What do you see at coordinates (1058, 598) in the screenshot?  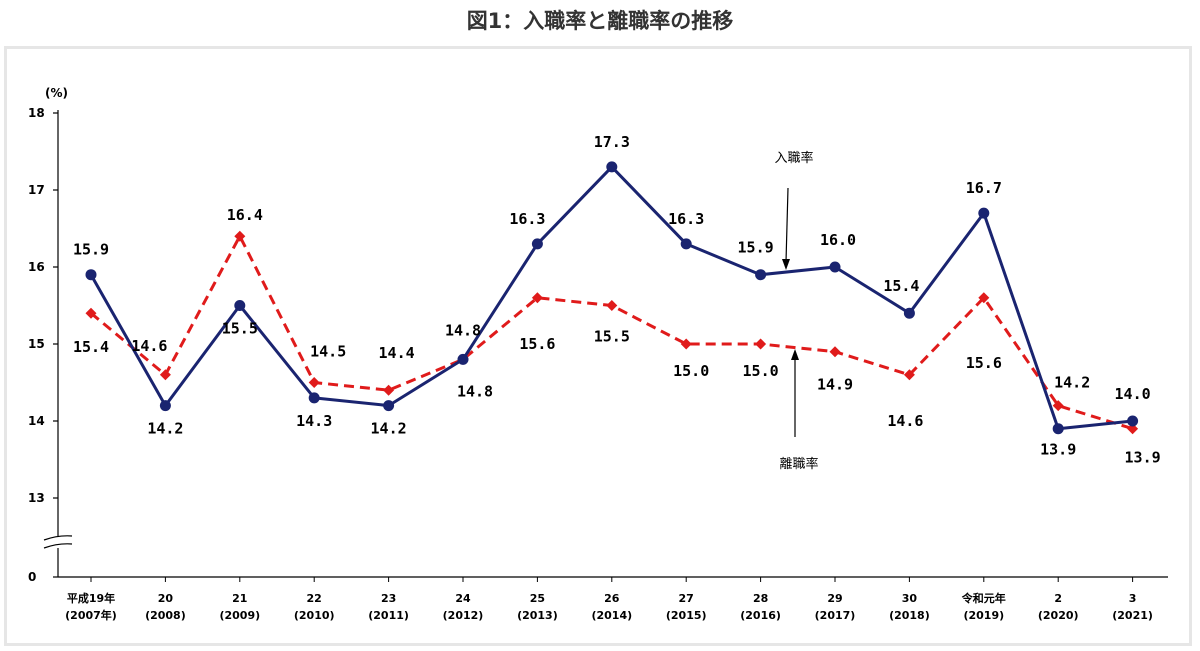 I see `x-tick-label: 2` at bounding box center [1058, 598].